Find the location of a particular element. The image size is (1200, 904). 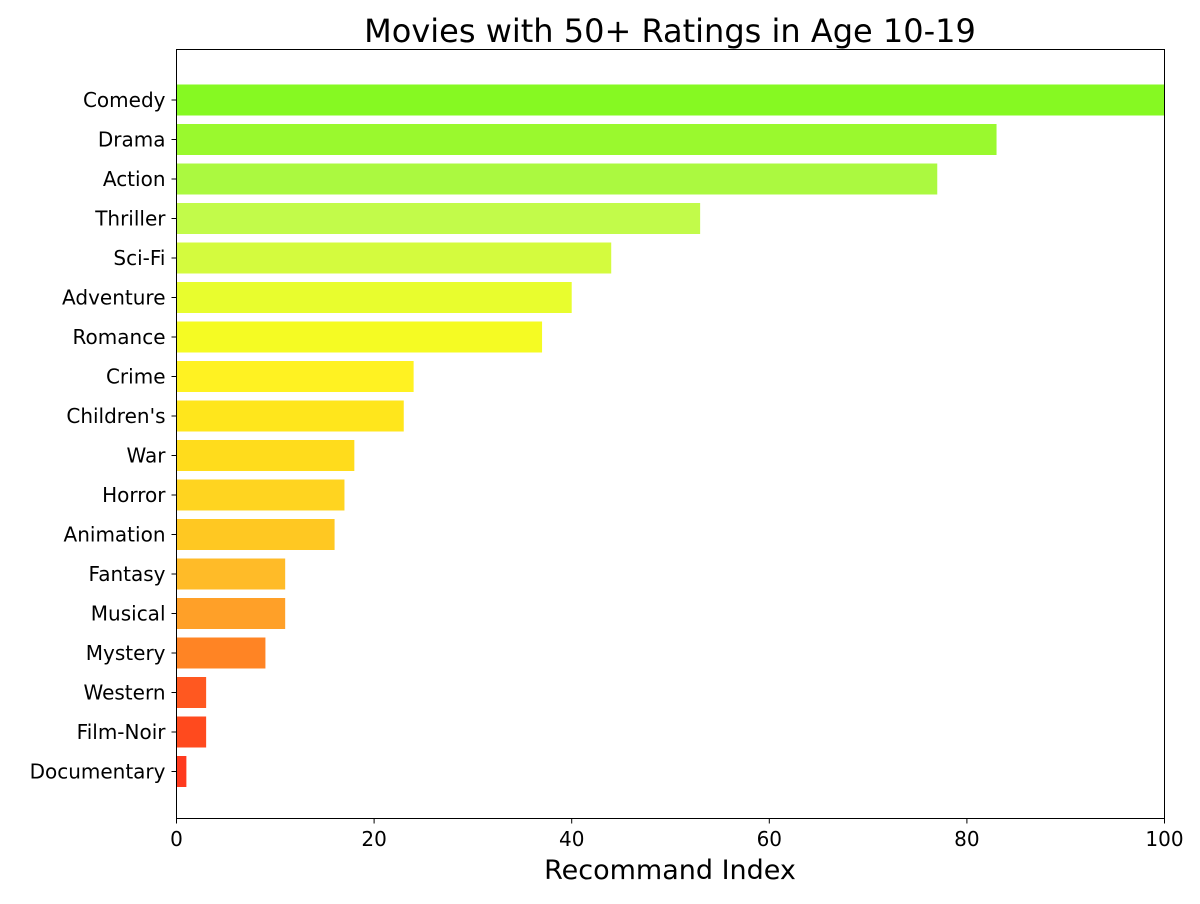

bar-drama is located at coordinates (586, 139).